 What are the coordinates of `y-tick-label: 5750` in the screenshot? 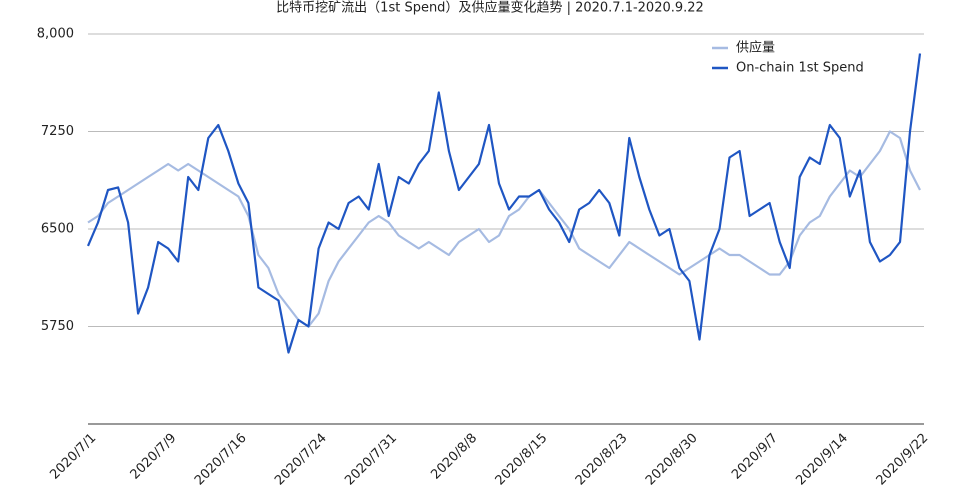 It's located at (57, 326).